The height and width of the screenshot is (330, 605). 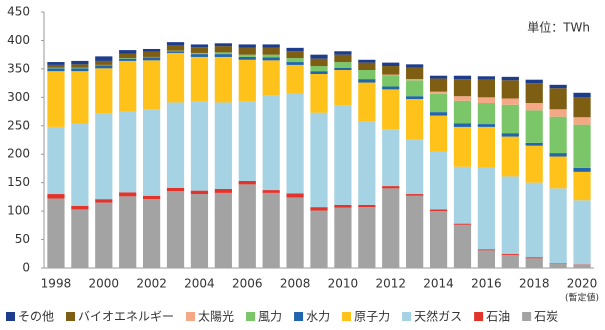 What do you see at coordinates (438, 284) in the screenshot?
I see `x-tick-label: 2014` at bounding box center [438, 284].